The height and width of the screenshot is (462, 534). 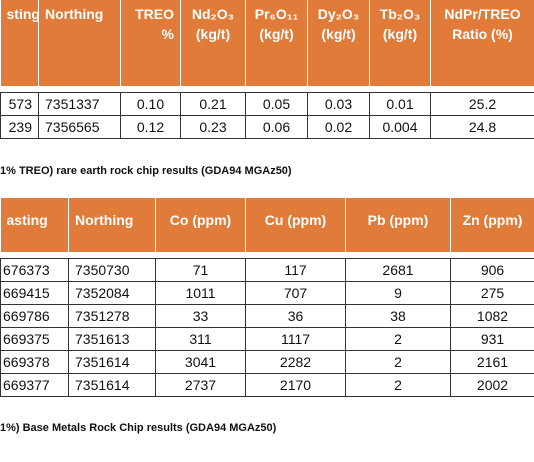 I want to click on cell: 71, so click(x=200, y=270).